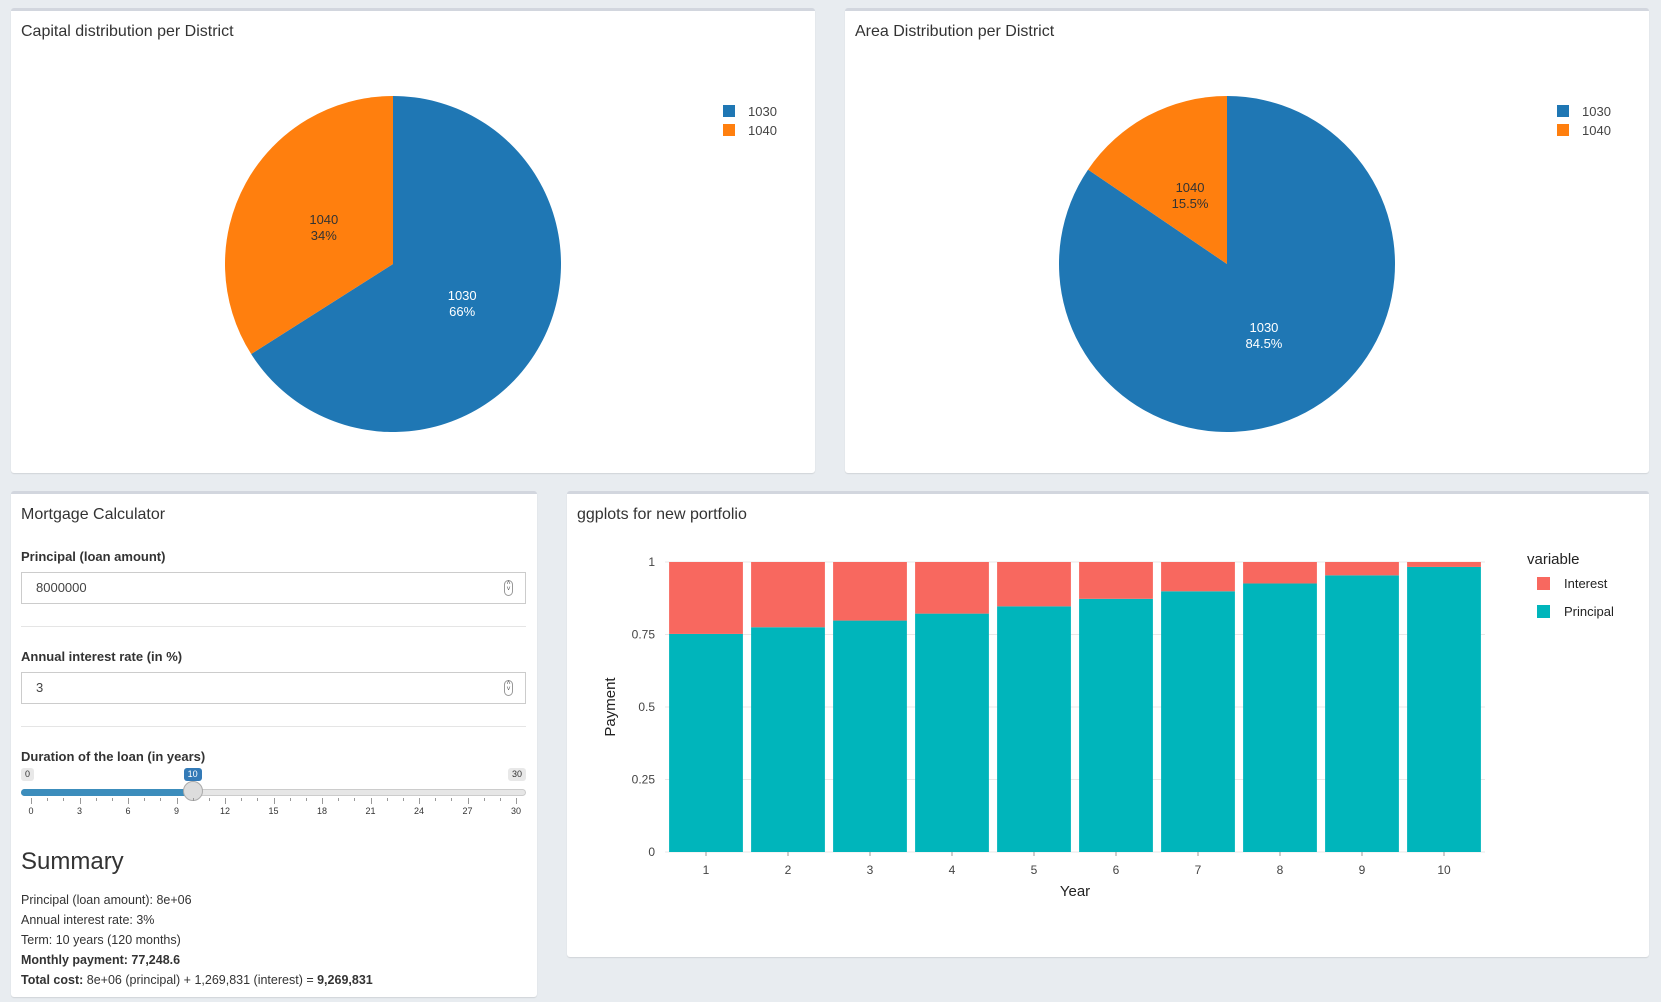 Image resolution: width=1661 pixels, height=1002 pixels. Describe the element at coordinates (955, 31) in the screenshot. I see `area-panel-title: Area Distribution per District` at that location.